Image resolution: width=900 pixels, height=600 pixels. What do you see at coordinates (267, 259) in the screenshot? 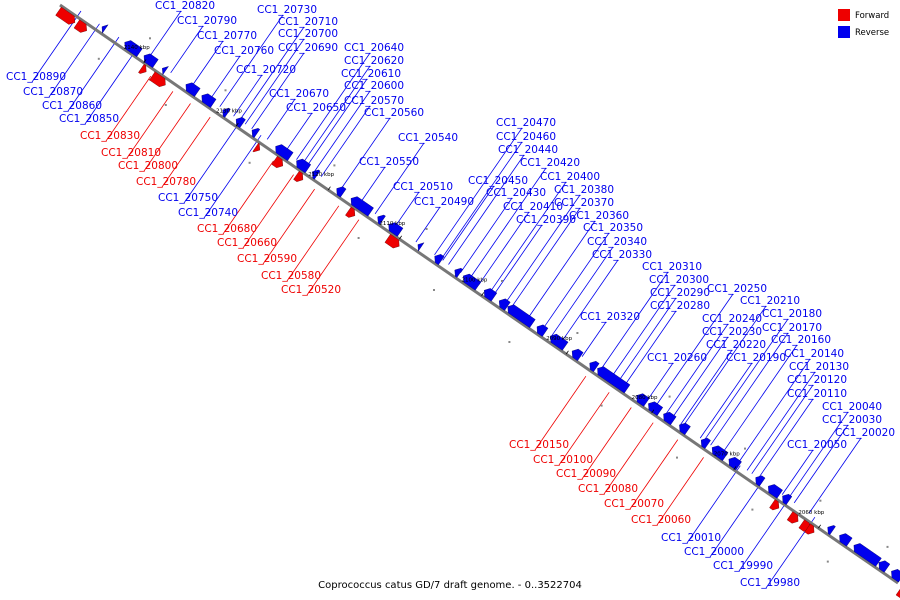
I see `gene-label: CC1_20590` at bounding box center [267, 259].